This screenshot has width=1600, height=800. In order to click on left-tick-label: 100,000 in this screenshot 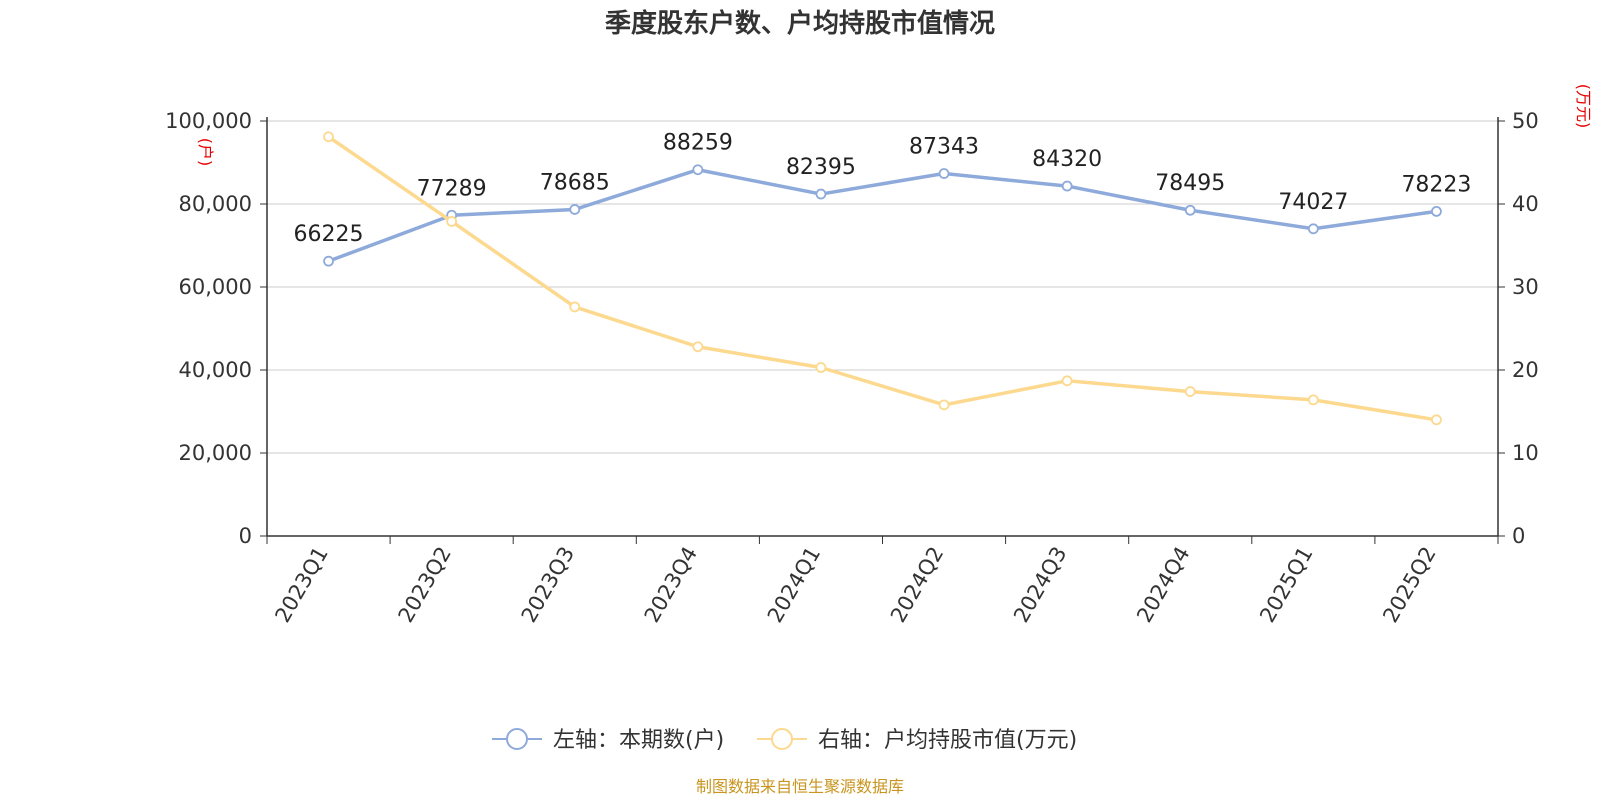, I will do `click(208, 121)`.